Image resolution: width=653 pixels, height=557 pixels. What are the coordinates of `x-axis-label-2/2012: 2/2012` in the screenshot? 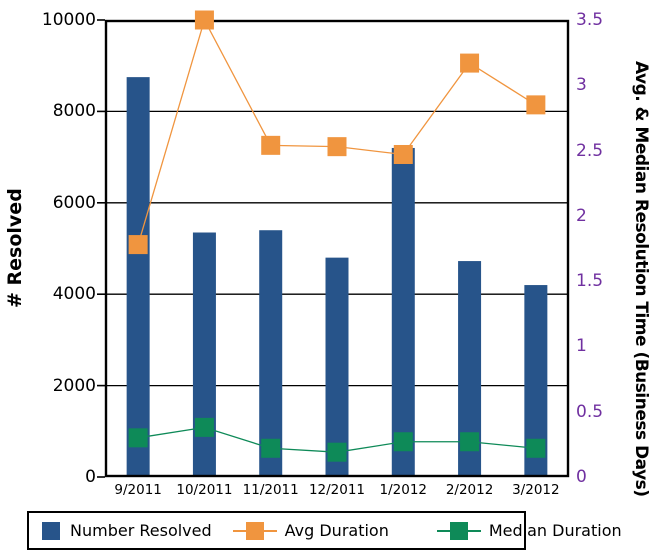 It's located at (469, 490).